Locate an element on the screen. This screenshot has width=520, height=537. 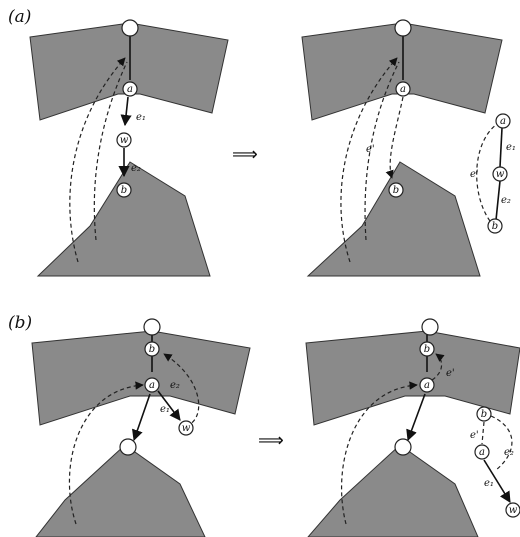
panel-a-side-e-prime-label: e' is located at coordinates (474, 174).